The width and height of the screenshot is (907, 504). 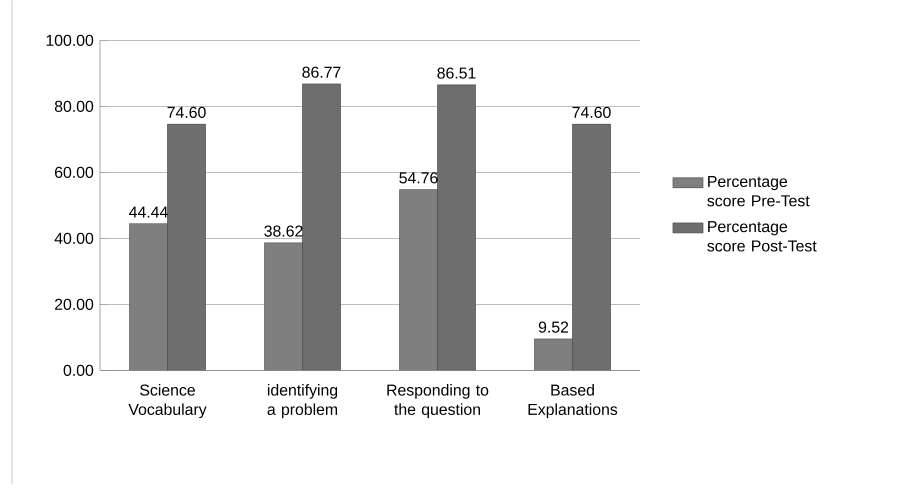 What do you see at coordinates (553, 327) in the screenshot?
I see `data-label: 9.52` at bounding box center [553, 327].